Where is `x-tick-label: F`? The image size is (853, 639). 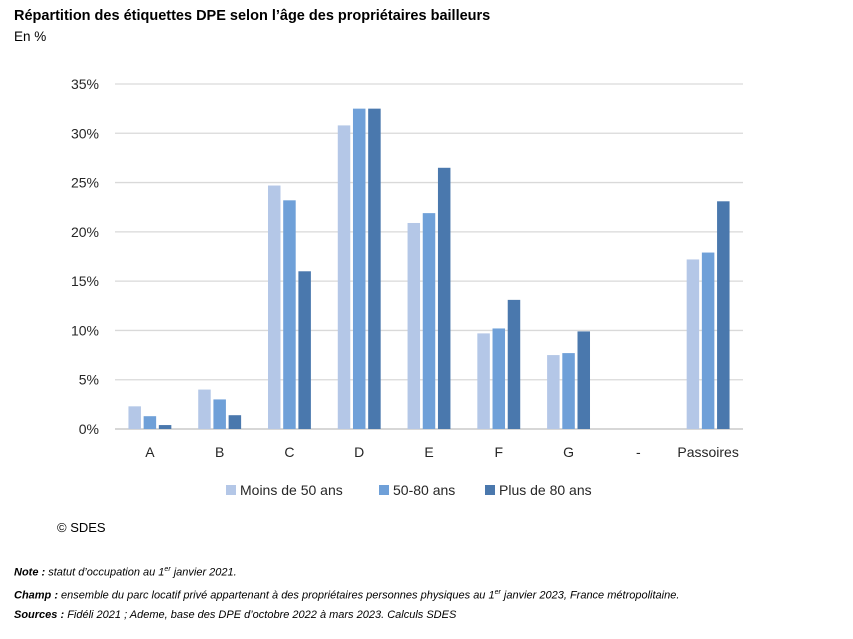
x-tick-label: F is located at coordinates (498, 452).